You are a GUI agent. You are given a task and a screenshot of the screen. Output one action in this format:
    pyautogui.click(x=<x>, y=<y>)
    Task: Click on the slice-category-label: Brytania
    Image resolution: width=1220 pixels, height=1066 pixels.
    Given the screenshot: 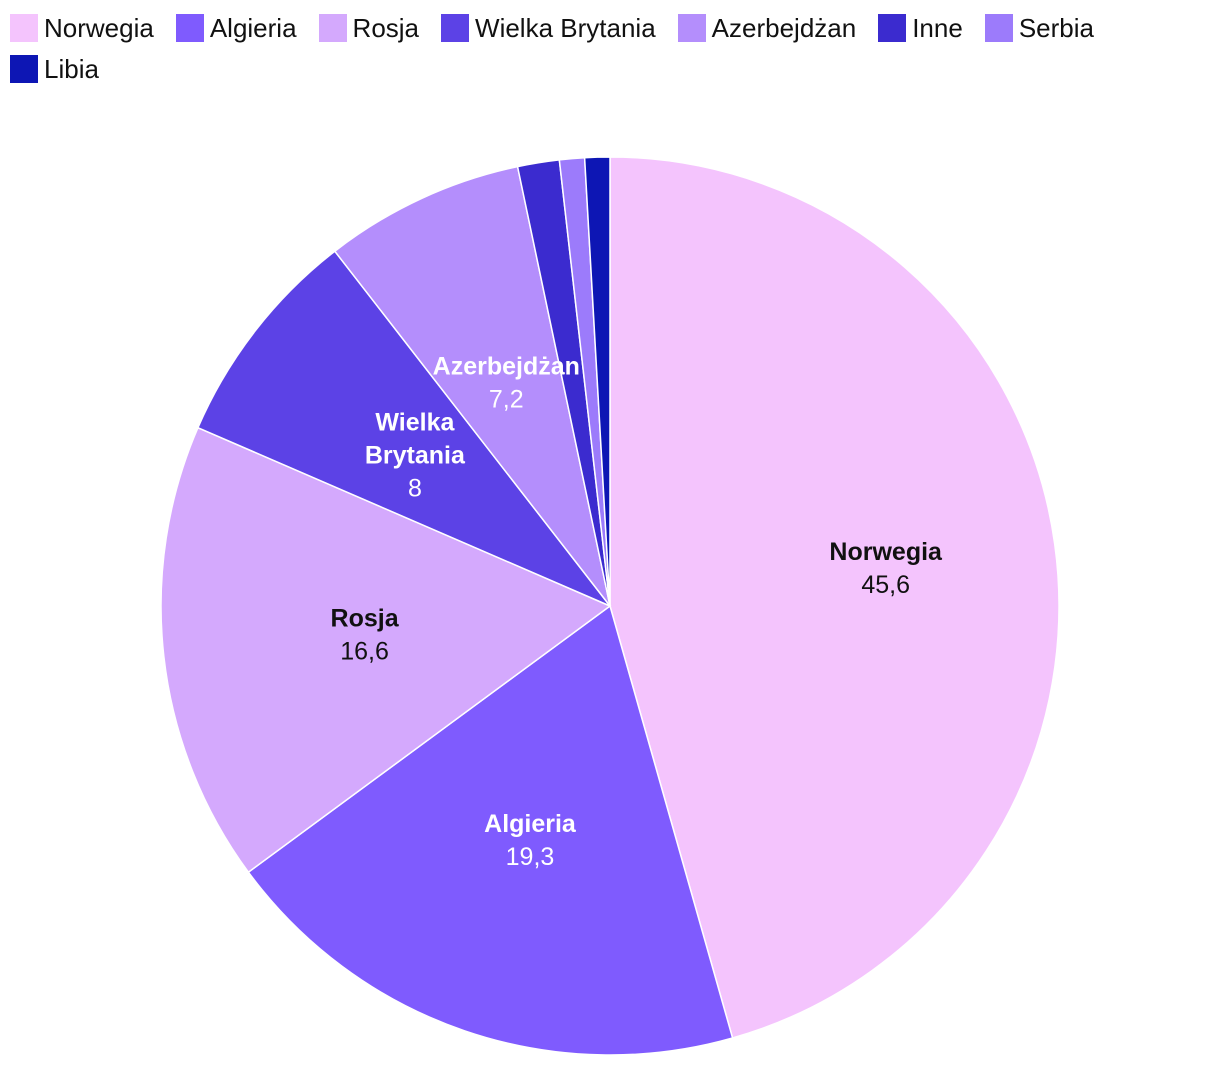 What is the action you would take?
    pyautogui.click(x=415, y=456)
    